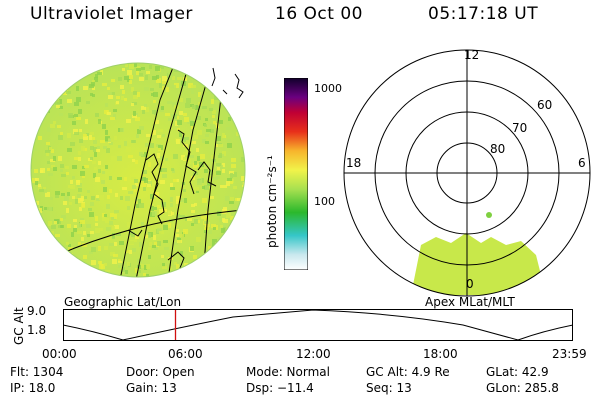  What do you see at coordinates (498, 149) in the screenshot?
I see `mlat-label-80: 80` at bounding box center [498, 149].